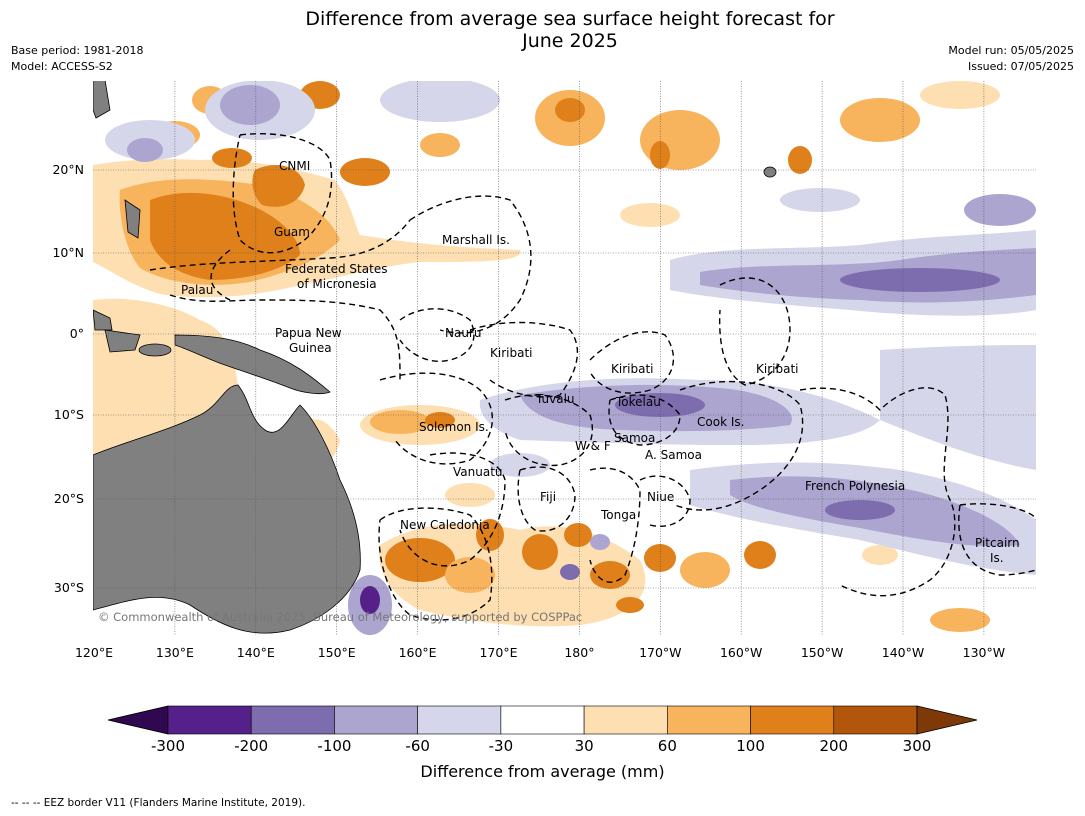 The image size is (1085, 816). I want to click on model-run: Model run: 05/05/2025, so click(1011, 50).